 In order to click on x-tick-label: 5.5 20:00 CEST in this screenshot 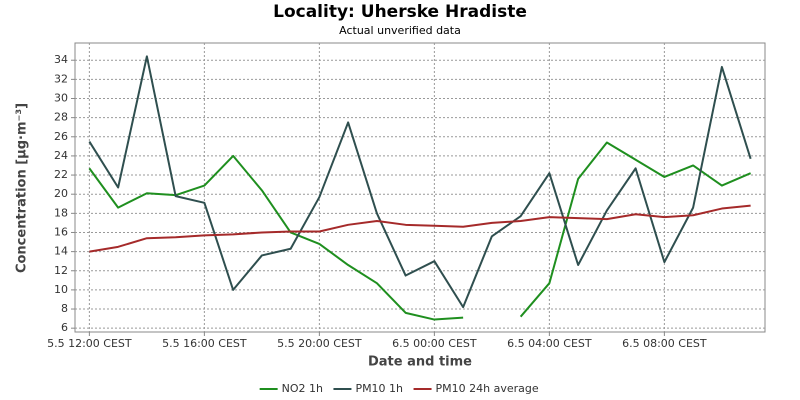, I will do `click(319, 343)`.